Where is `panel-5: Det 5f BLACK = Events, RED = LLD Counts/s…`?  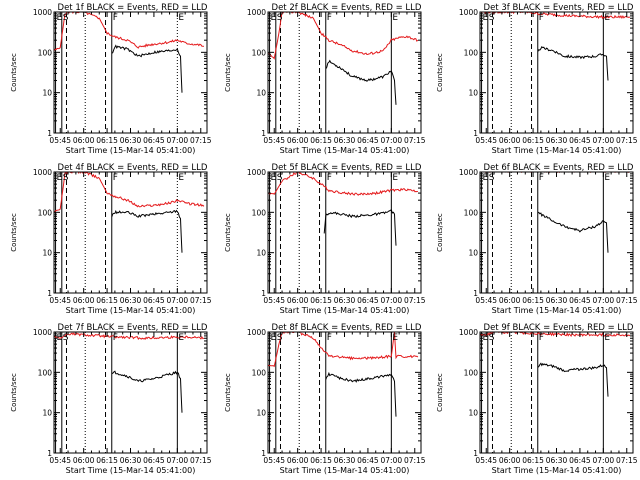 panel-5: Det 5f BLACK = Events, RED = LLD Counts/s… is located at coordinates (325, 239).